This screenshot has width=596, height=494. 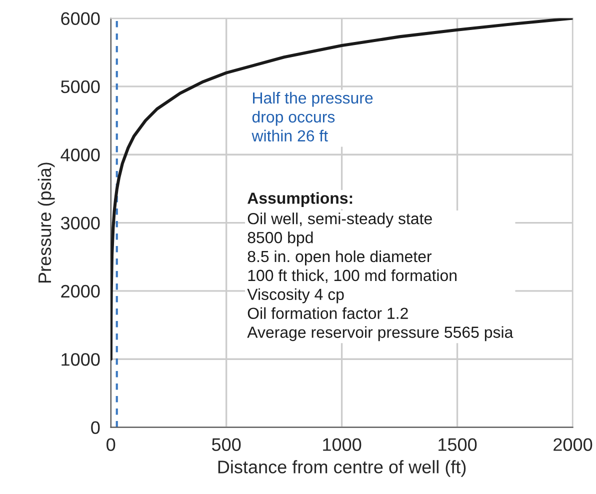 What do you see at coordinates (457, 444) in the screenshot?
I see `x-tick-label: 1500` at bounding box center [457, 444].